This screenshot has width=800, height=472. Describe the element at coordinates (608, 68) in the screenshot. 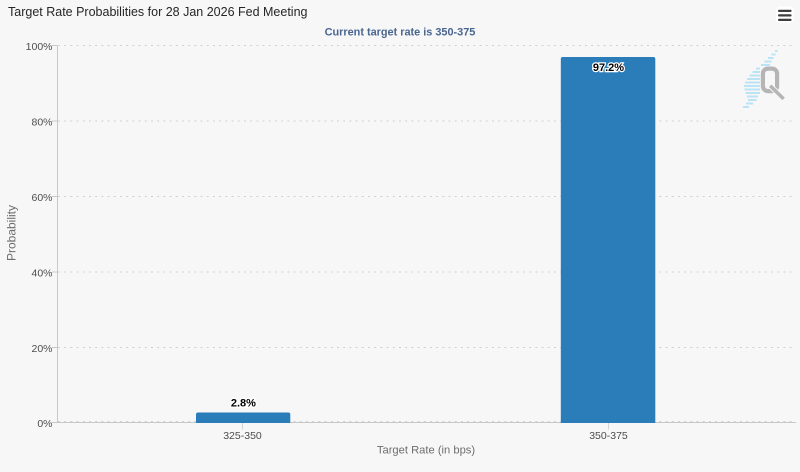

I see `svg-text: 97.2%` at that location.